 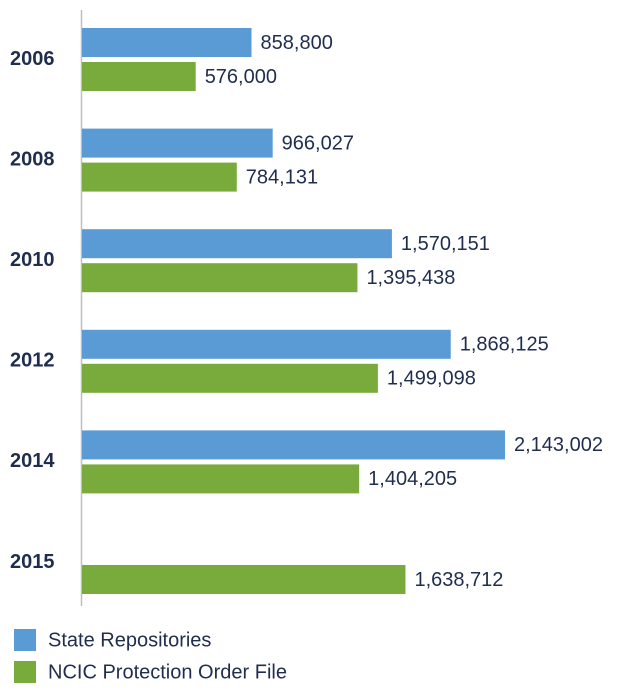 What do you see at coordinates (458, 580) in the screenshot?
I see `data-label: 1,638,712` at bounding box center [458, 580].